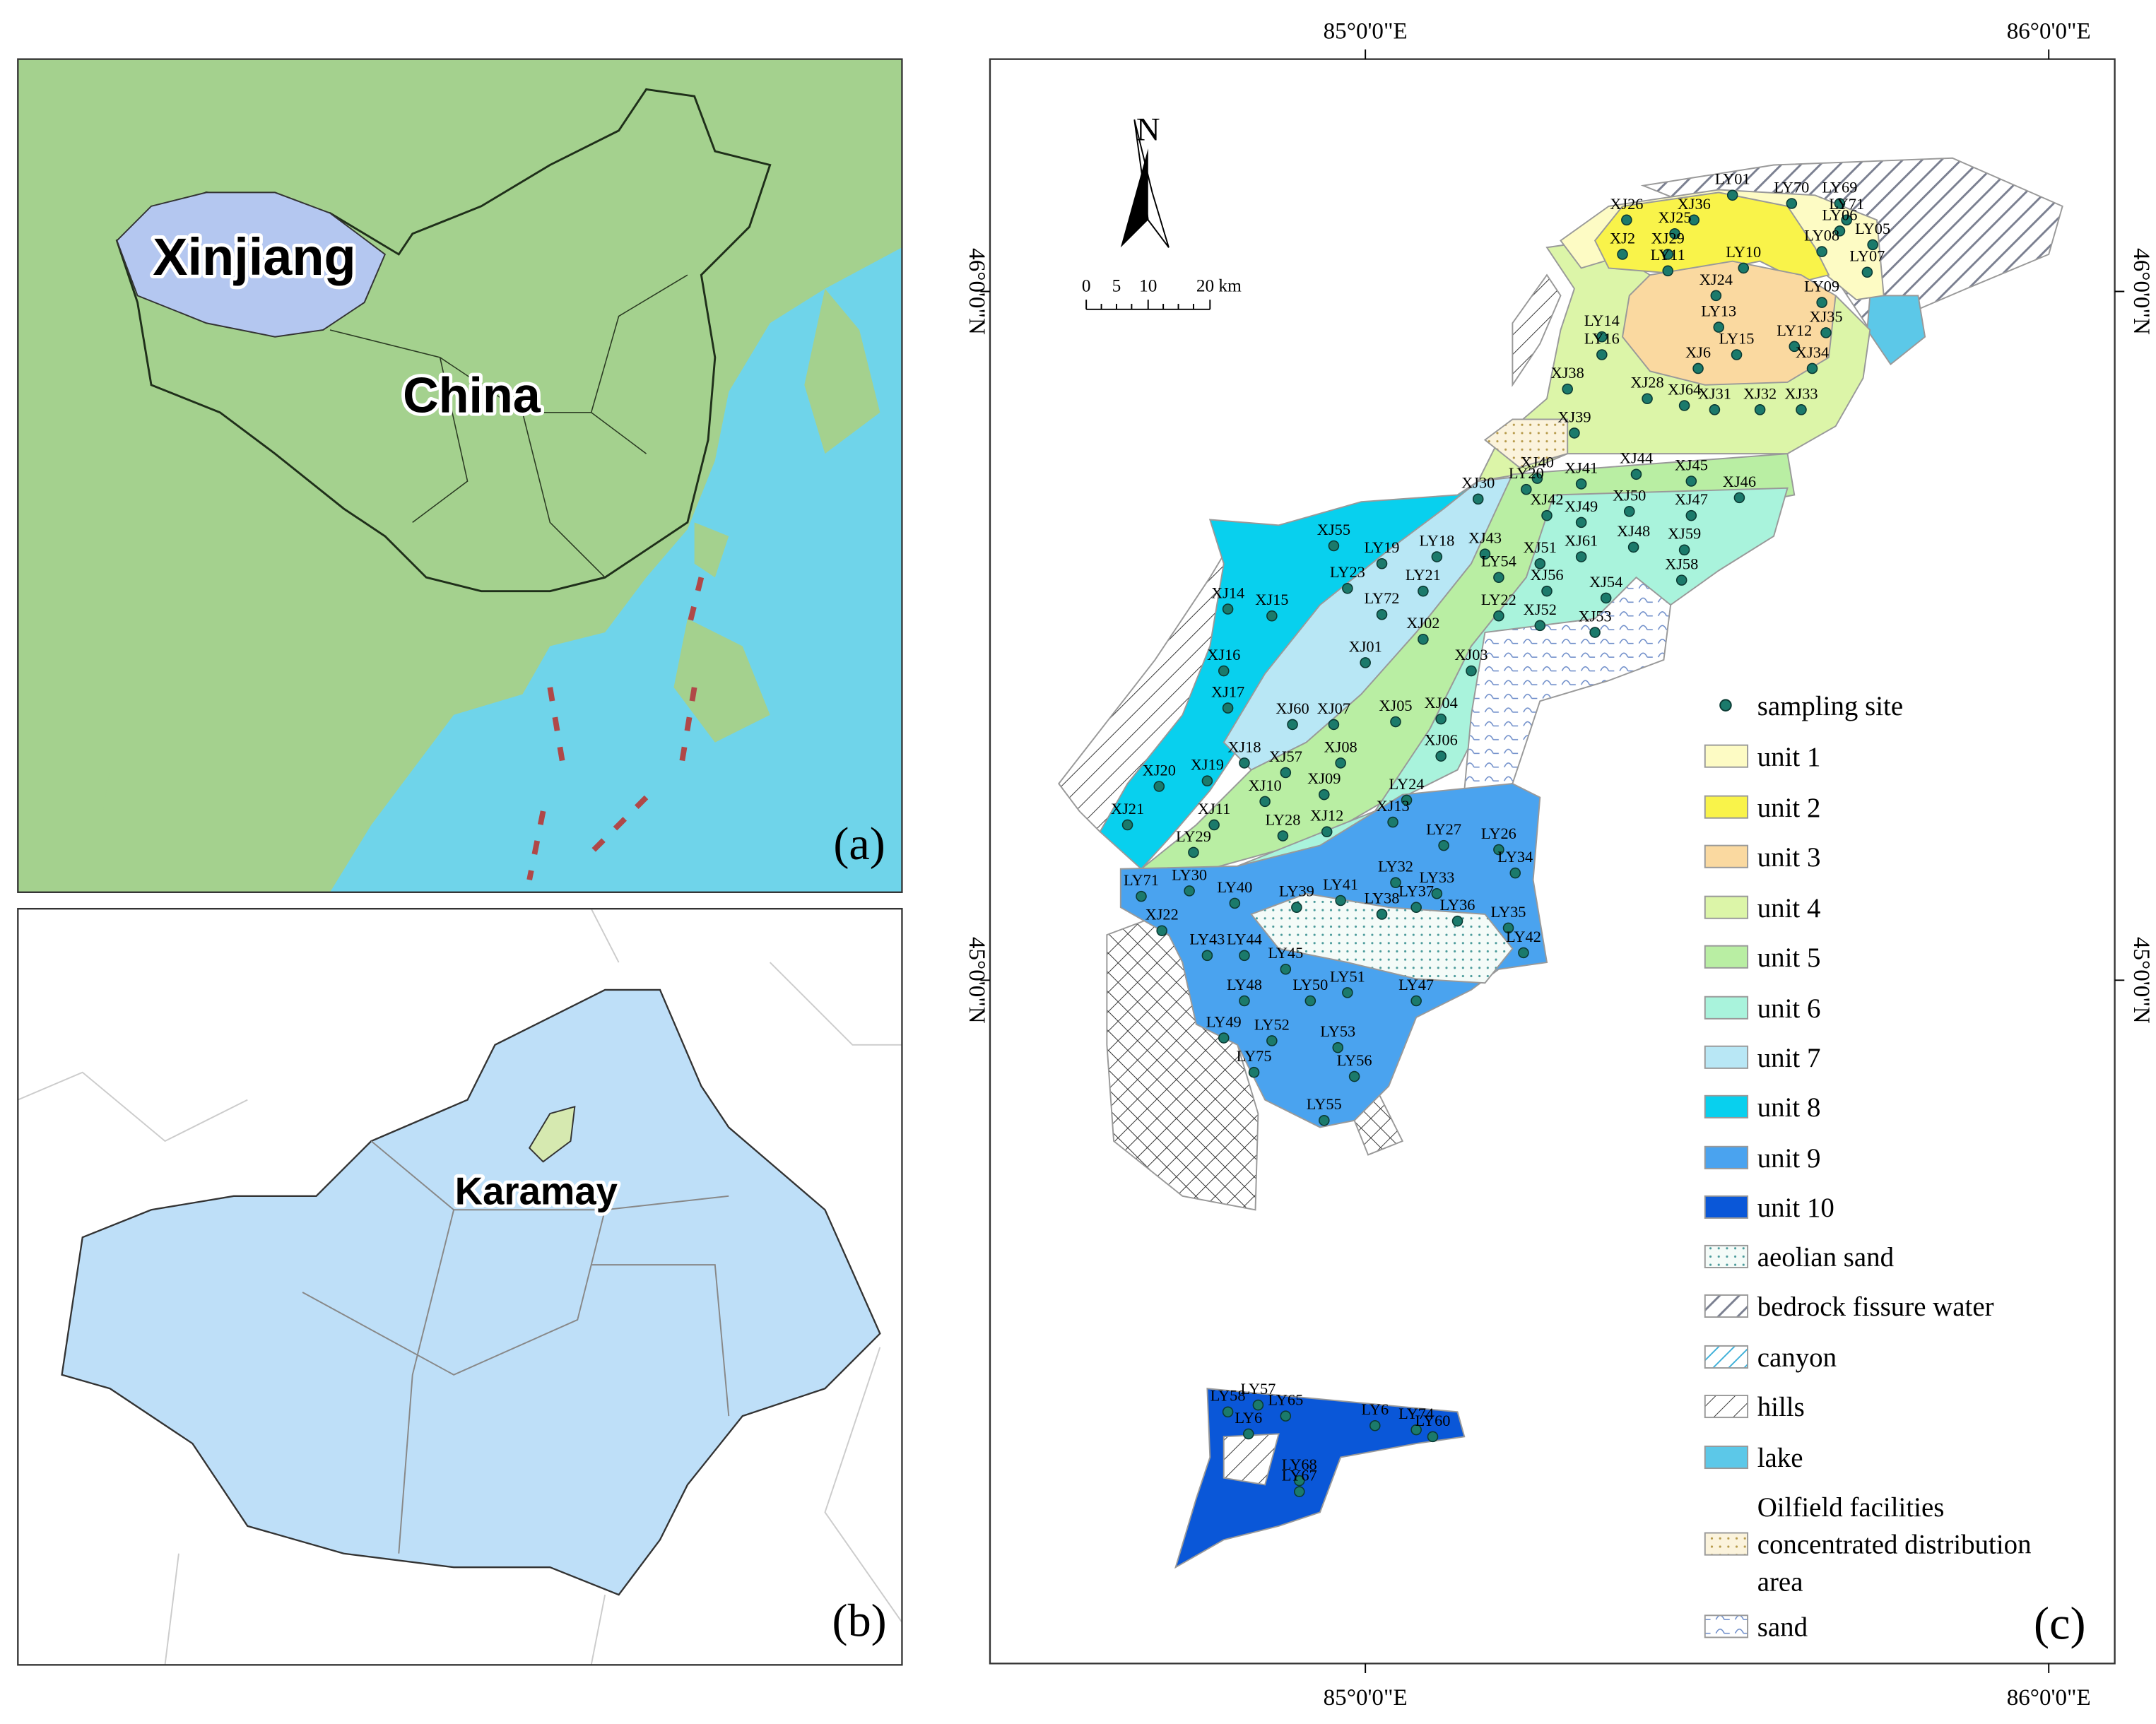  Describe the element at coordinates (1739, 482) in the screenshot. I see `site-label: XJ46` at that location.